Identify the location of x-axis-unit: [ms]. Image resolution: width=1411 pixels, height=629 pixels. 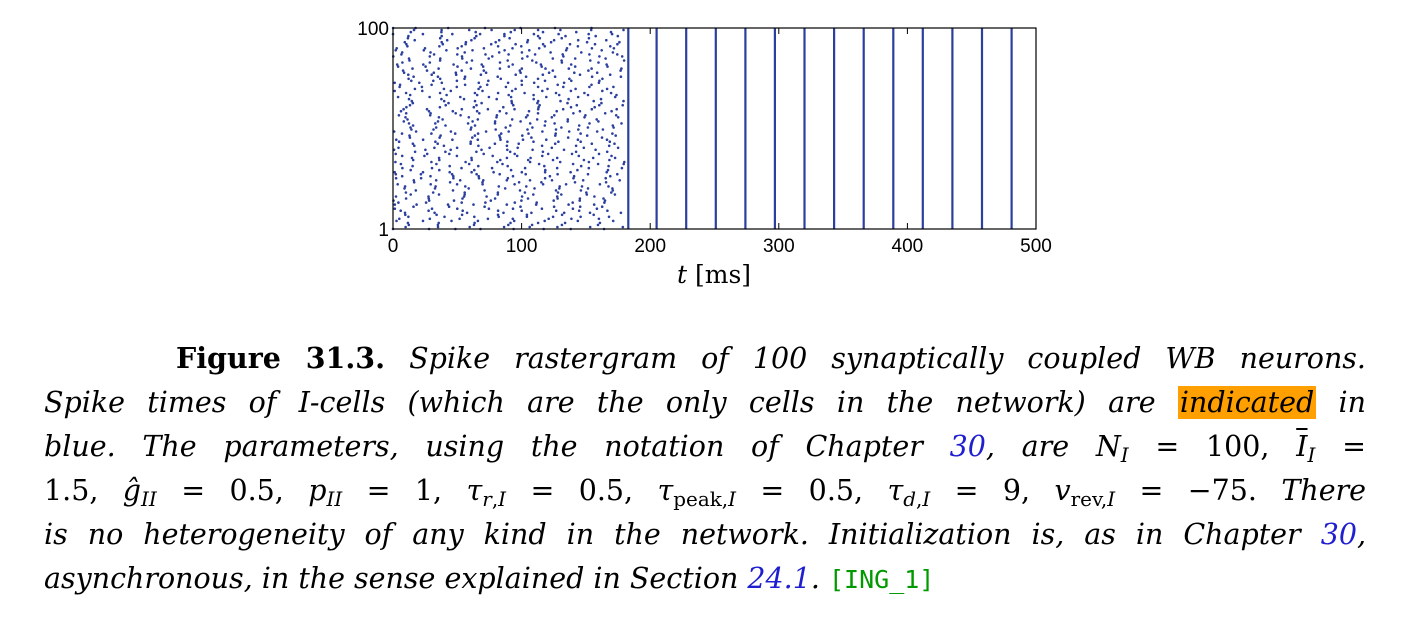
(723, 274).